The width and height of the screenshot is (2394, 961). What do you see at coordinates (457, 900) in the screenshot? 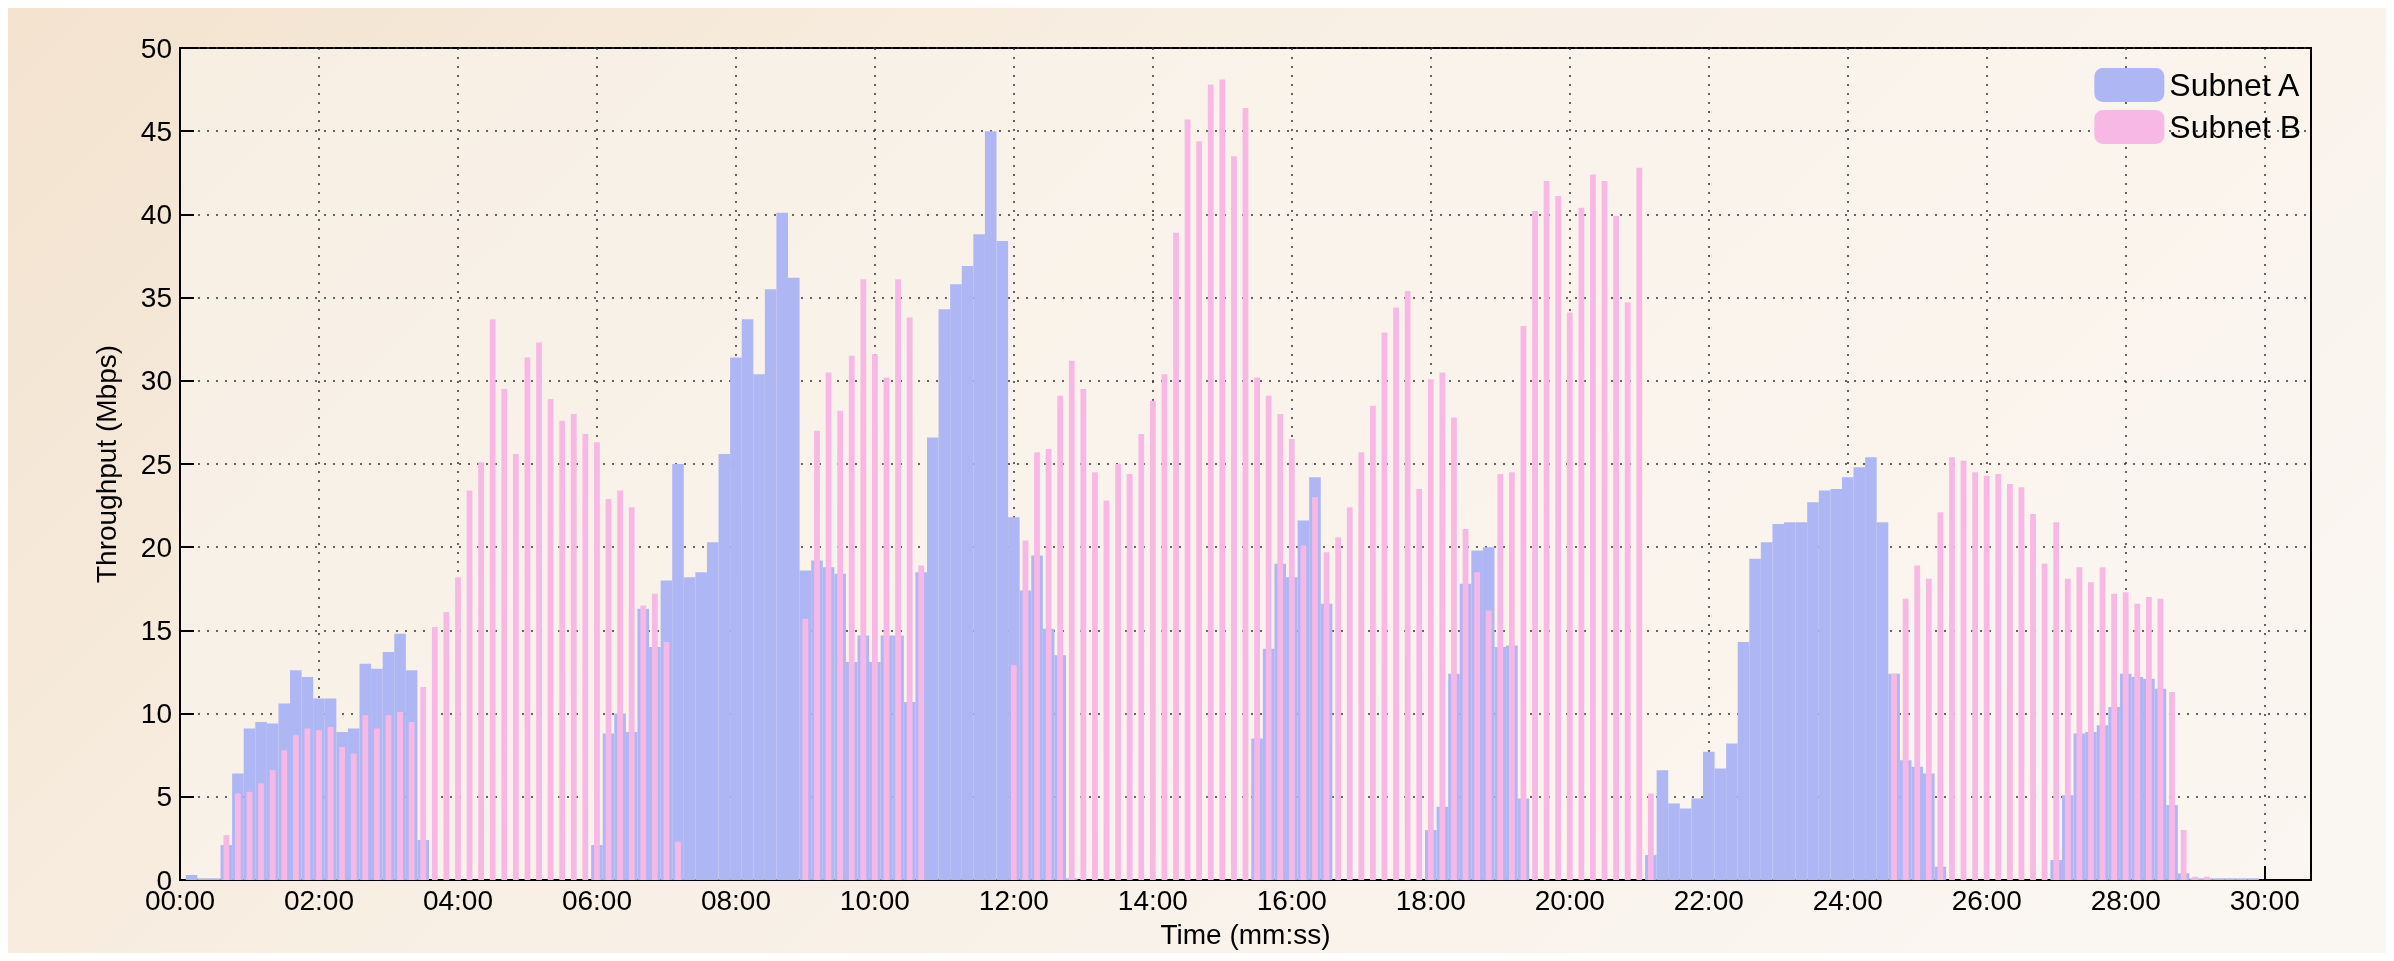
I see `x-tick-label: 04:00` at bounding box center [457, 900].